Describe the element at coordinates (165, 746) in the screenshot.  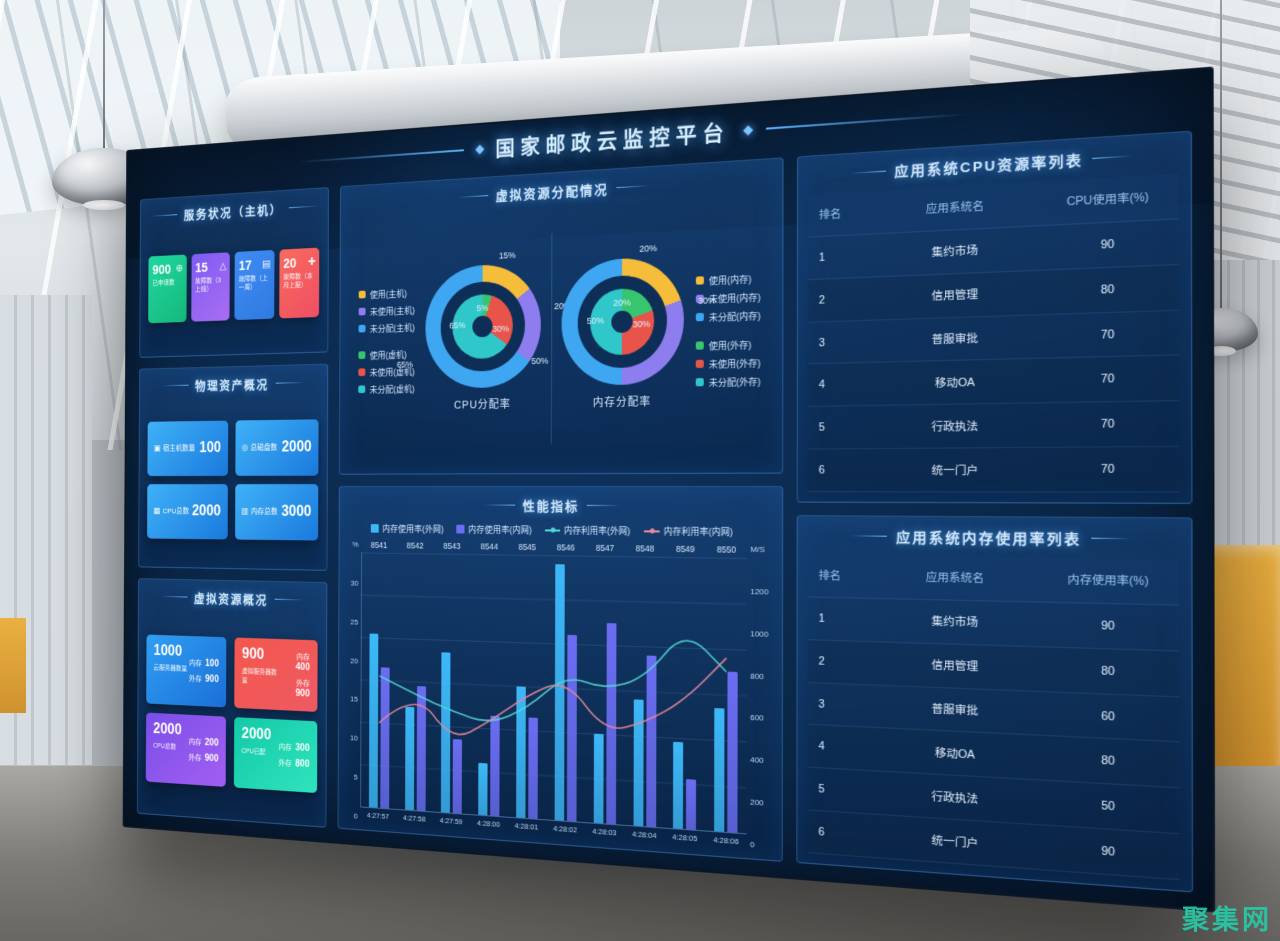
I see `virtual-card-label: CPU总数` at that location.